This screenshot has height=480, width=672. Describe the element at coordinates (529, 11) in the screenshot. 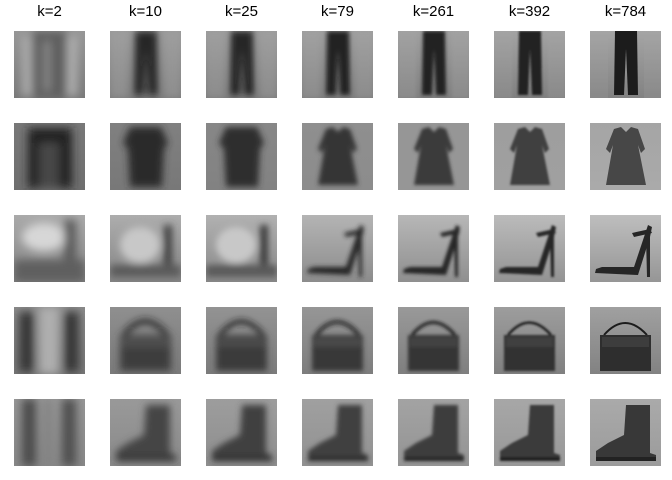

I see `column-label-6: k=392` at that location.